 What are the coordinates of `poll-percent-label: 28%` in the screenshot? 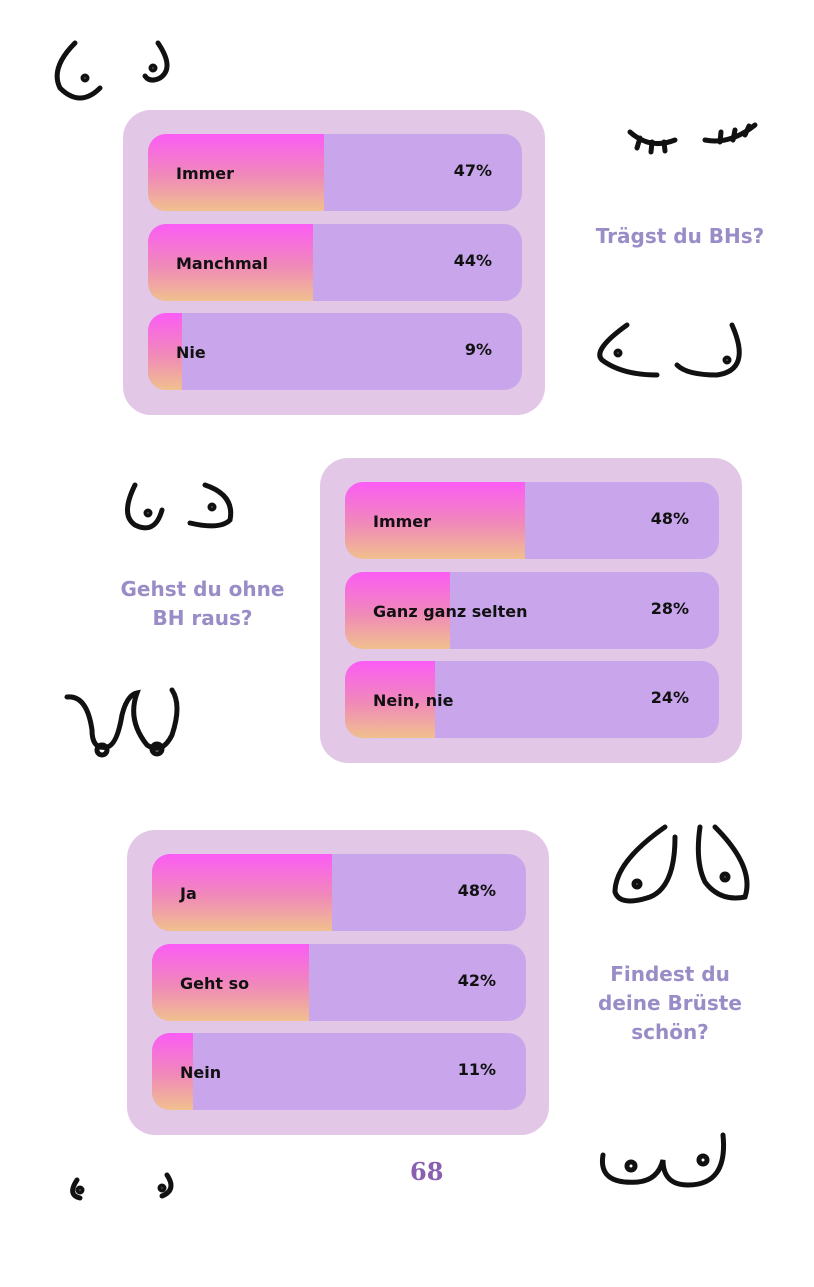 It's located at (669, 608).